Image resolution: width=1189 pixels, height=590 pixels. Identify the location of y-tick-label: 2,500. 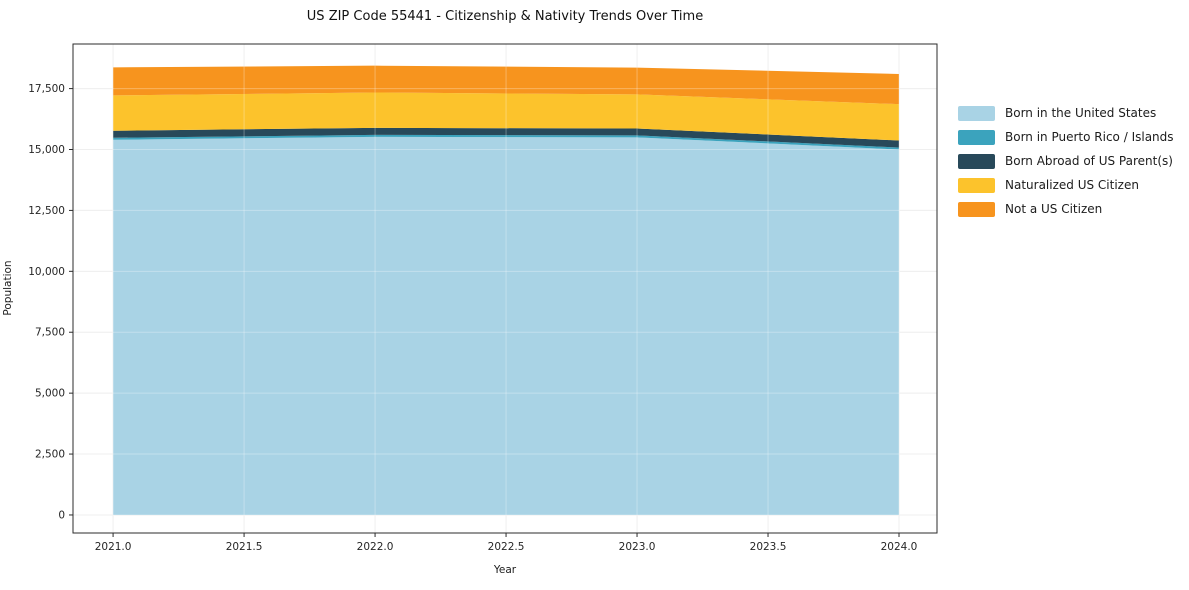
(50, 455).